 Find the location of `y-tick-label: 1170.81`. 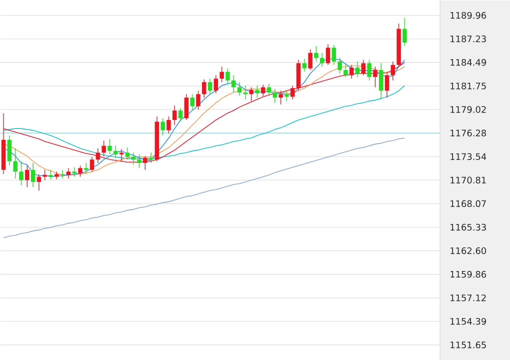

y-tick-label: 1170.81 is located at coordinates (468, 180).